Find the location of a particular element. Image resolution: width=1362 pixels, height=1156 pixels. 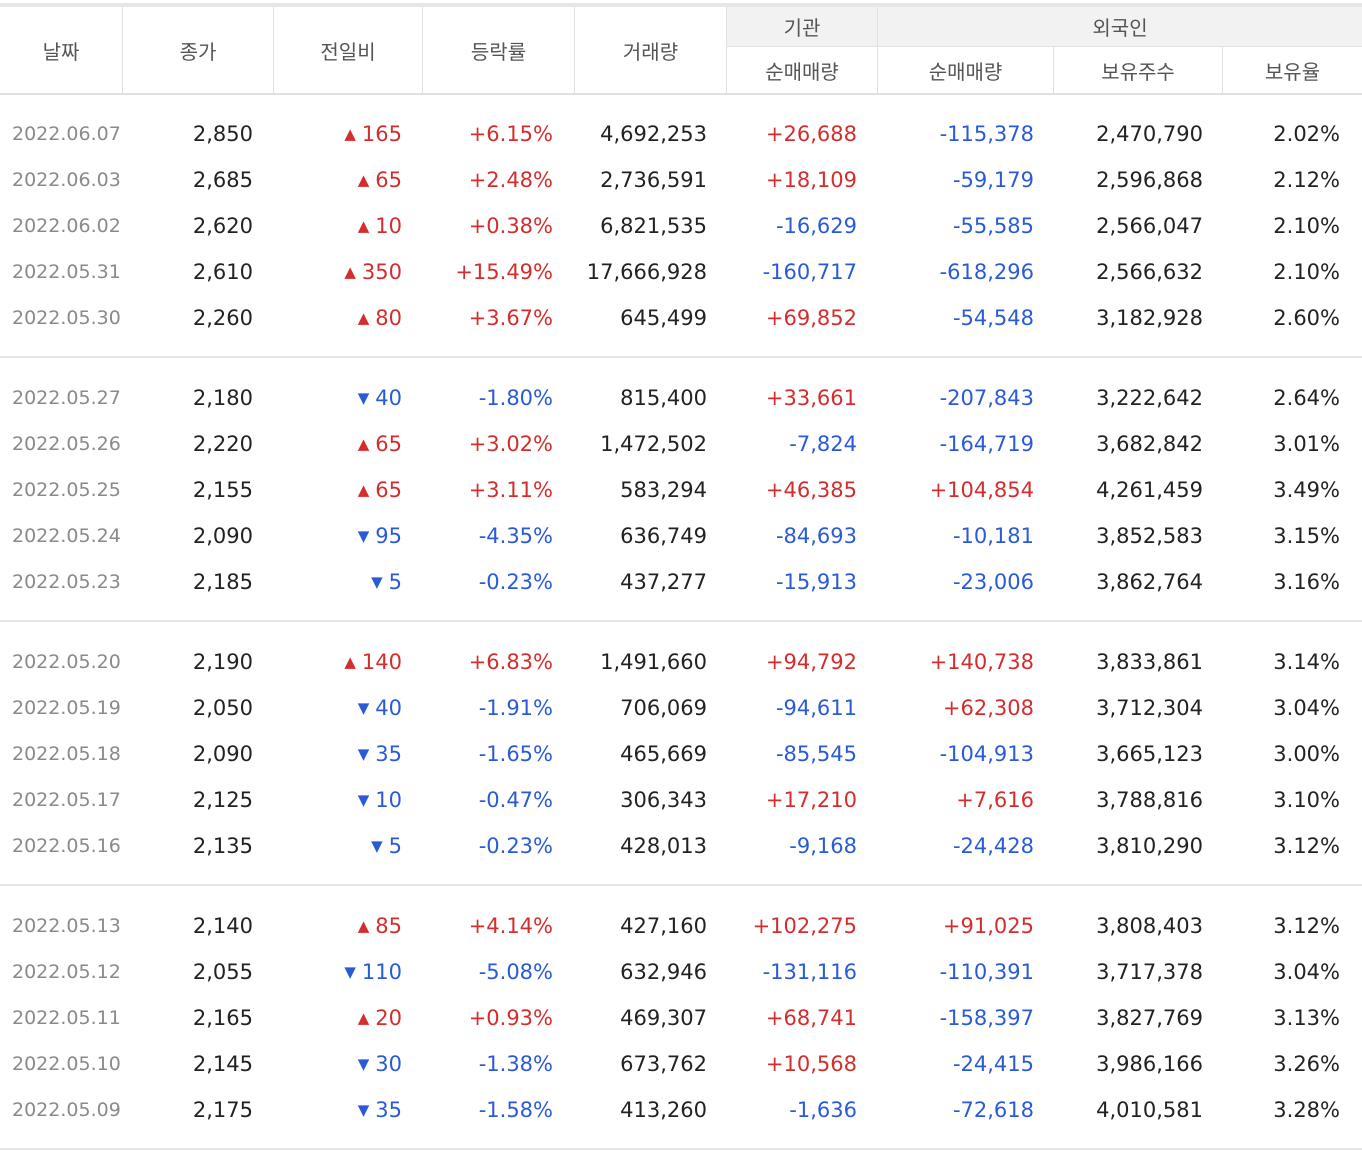

rate-cell: +6.83% is located at coordinates (510, 662).